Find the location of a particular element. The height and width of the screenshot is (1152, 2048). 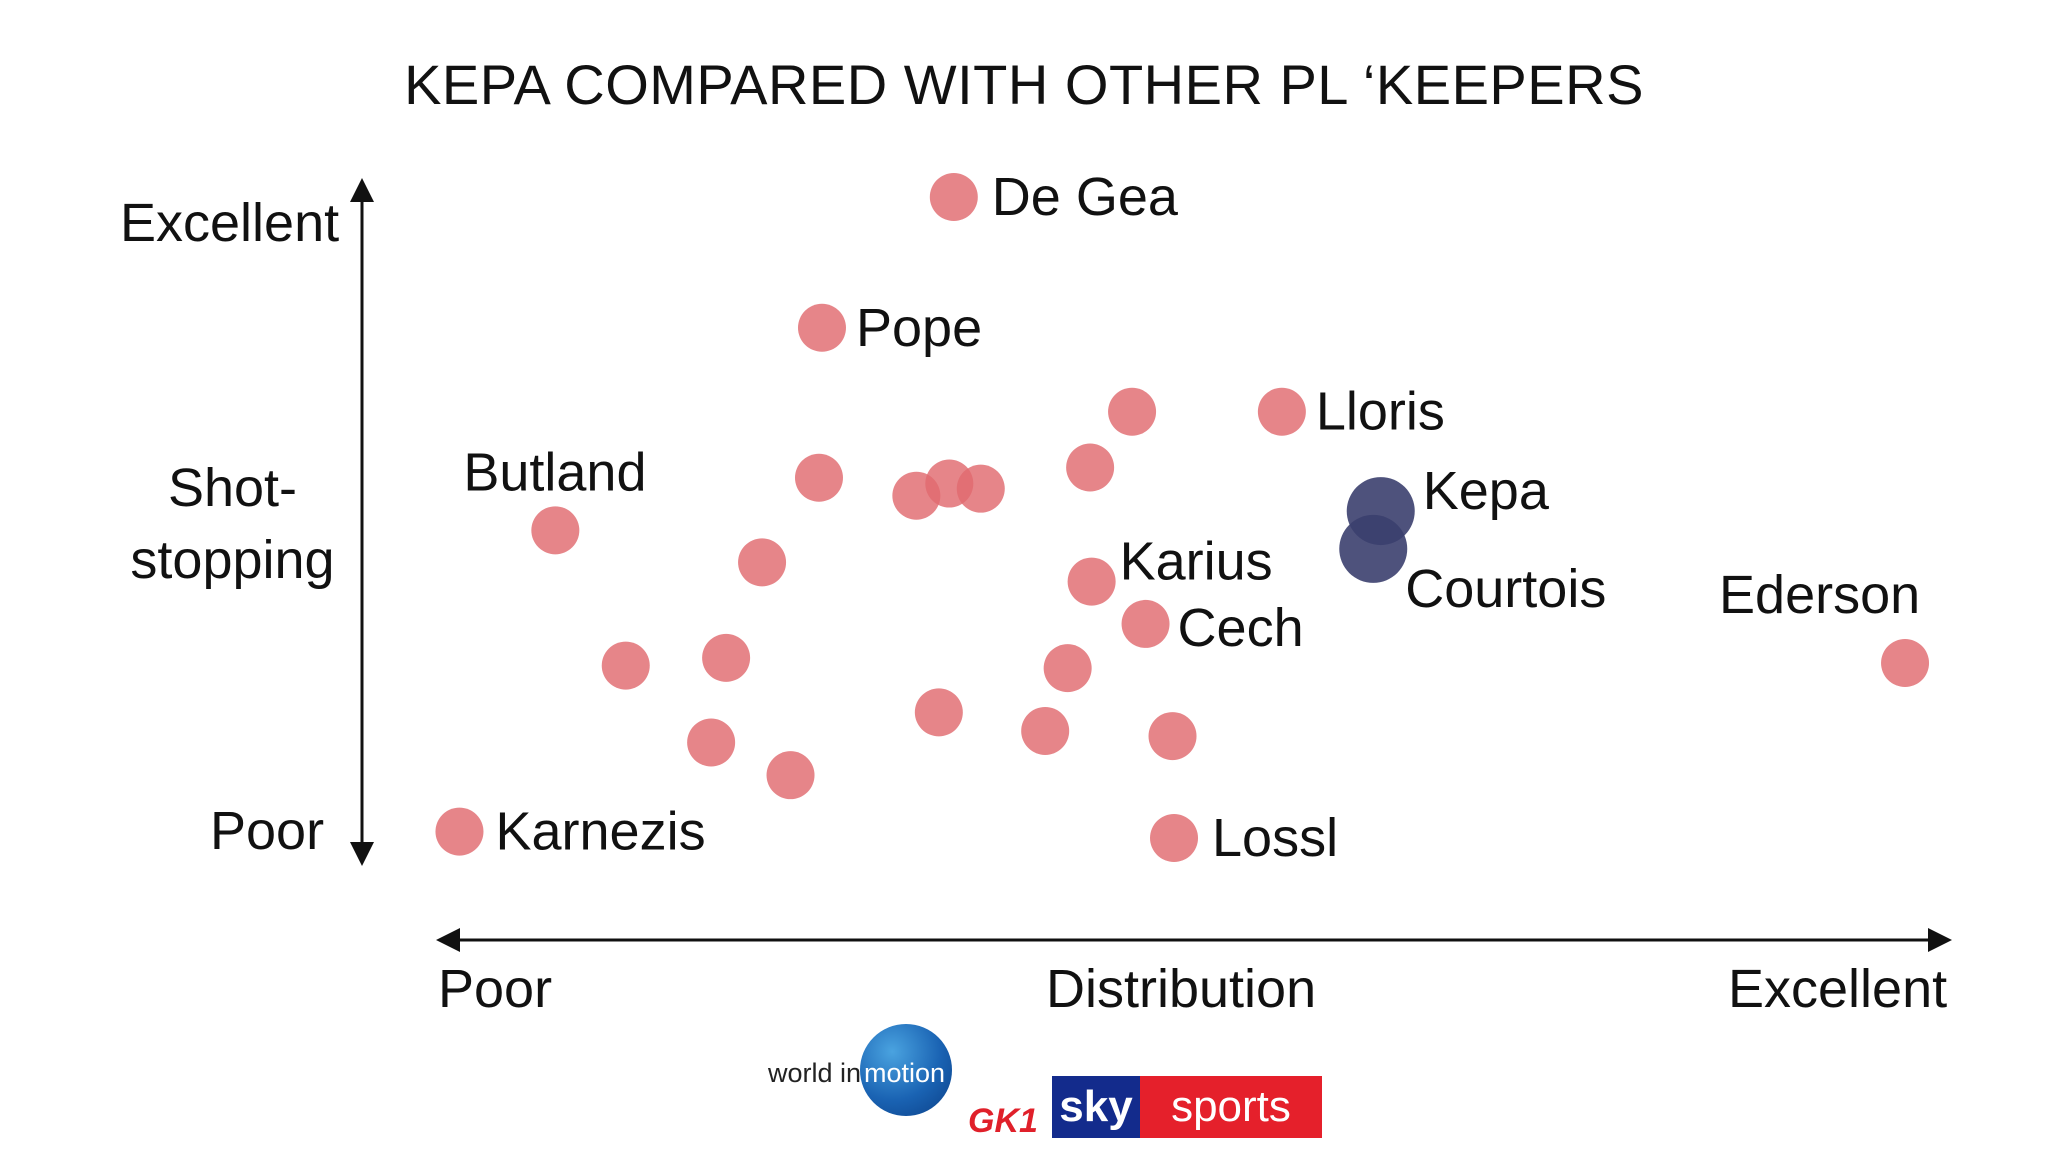

x-axis-low-label: Poor is located at coordinates (495, 989).